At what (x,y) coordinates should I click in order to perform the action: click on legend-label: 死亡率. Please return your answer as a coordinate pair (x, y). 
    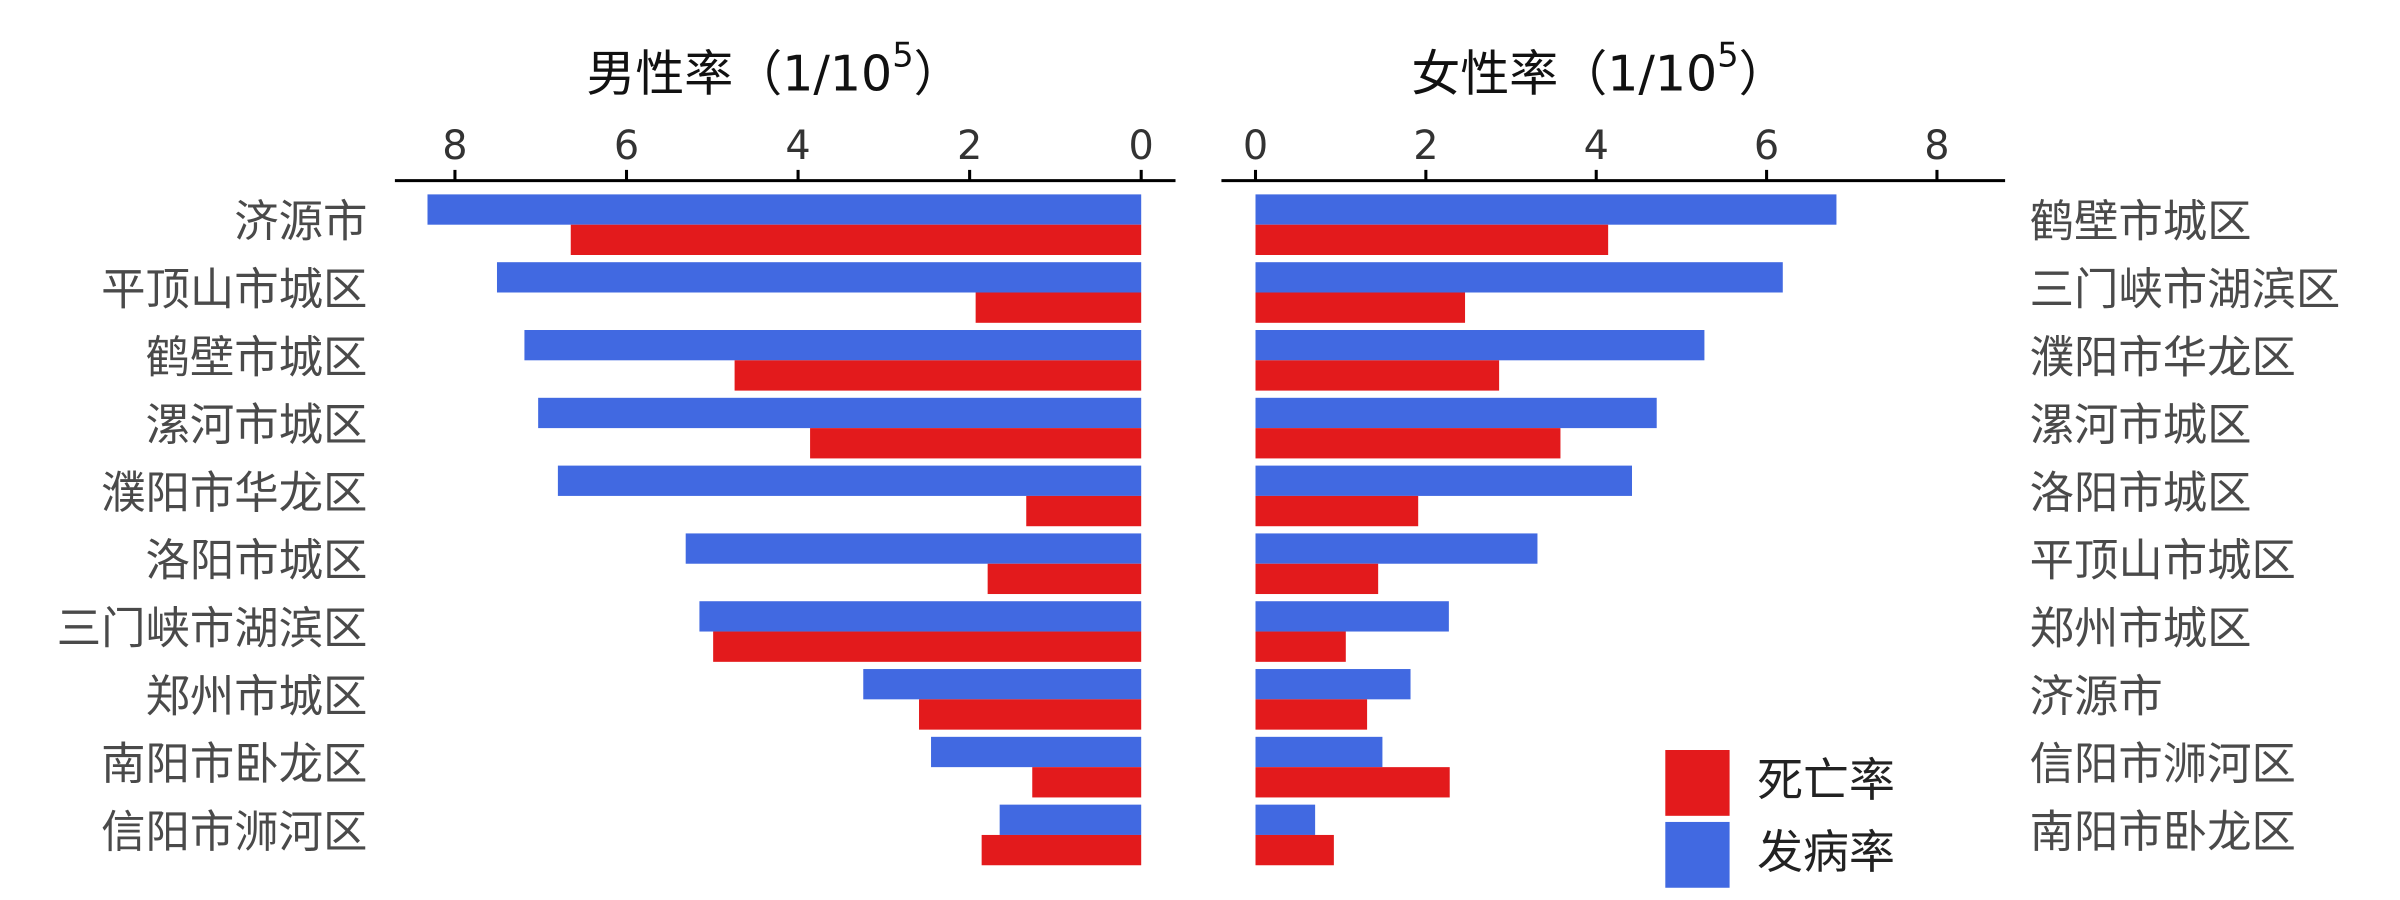
    Looking at the image, I should click on (1826, 780).